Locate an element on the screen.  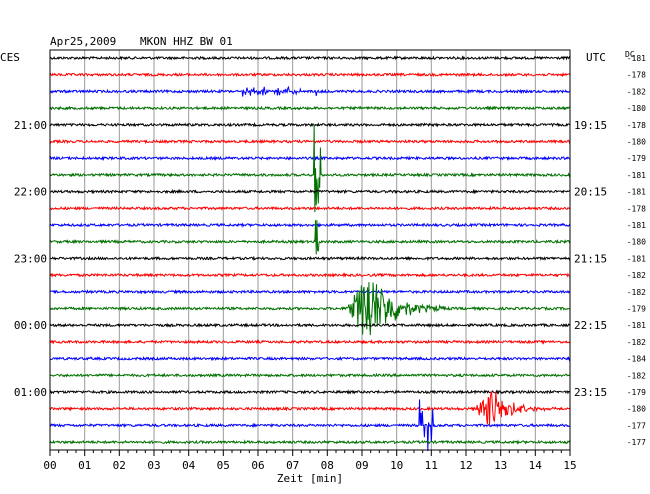
left-time-label: 01:00 is located at coordinates (30, 392).